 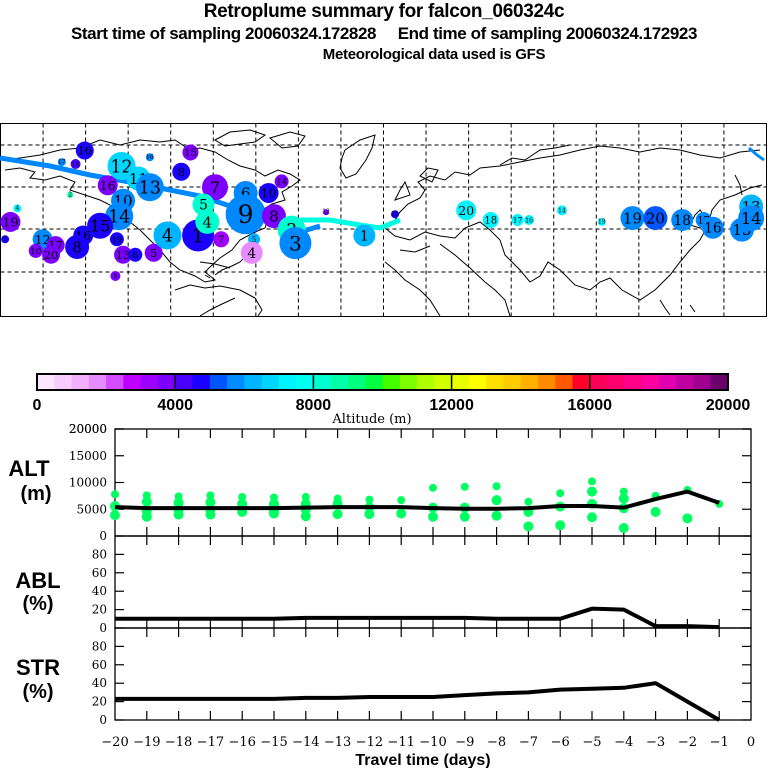 I want to click on y-tick-label: 0, so click(x=103, y=536).